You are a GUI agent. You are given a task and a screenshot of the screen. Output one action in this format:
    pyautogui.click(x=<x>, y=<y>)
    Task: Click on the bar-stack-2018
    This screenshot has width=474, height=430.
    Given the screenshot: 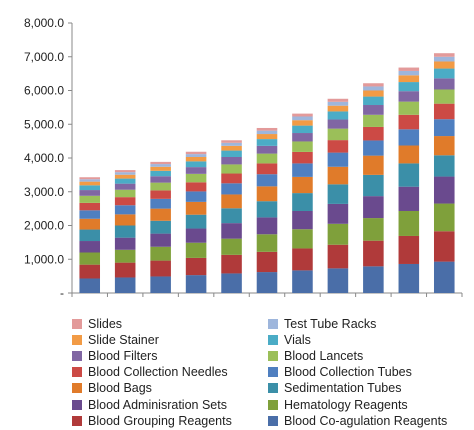 What is the action you would take?
    pyautogui.click(x=302, y=203)
    